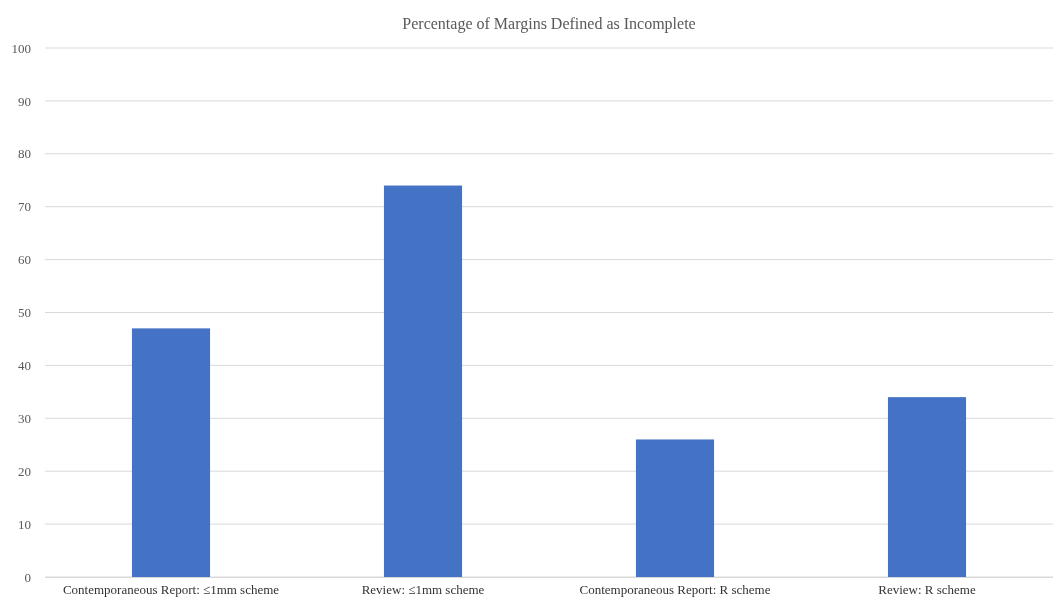  What do you see at coordinates (21, 48) in the screenshot?
I see `y-tick-label: 100` at bounding box center [21, 48].